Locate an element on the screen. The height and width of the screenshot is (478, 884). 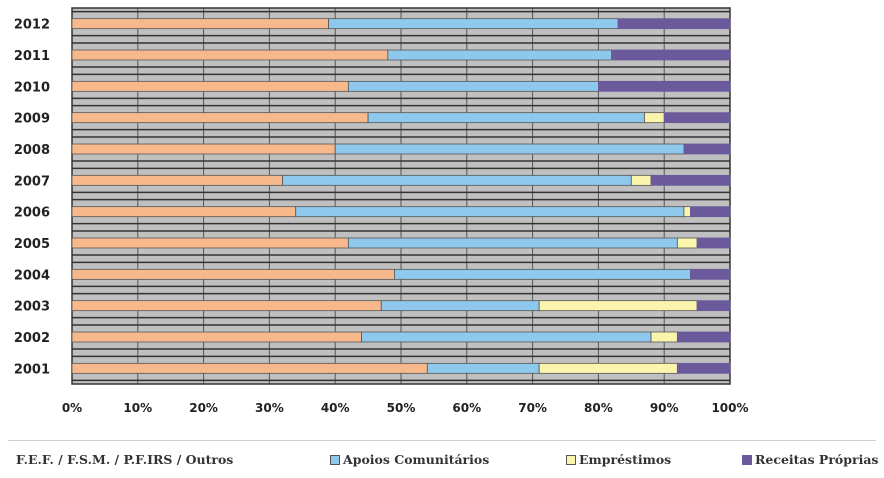
legend-divider is located at coordinates (442, 440).